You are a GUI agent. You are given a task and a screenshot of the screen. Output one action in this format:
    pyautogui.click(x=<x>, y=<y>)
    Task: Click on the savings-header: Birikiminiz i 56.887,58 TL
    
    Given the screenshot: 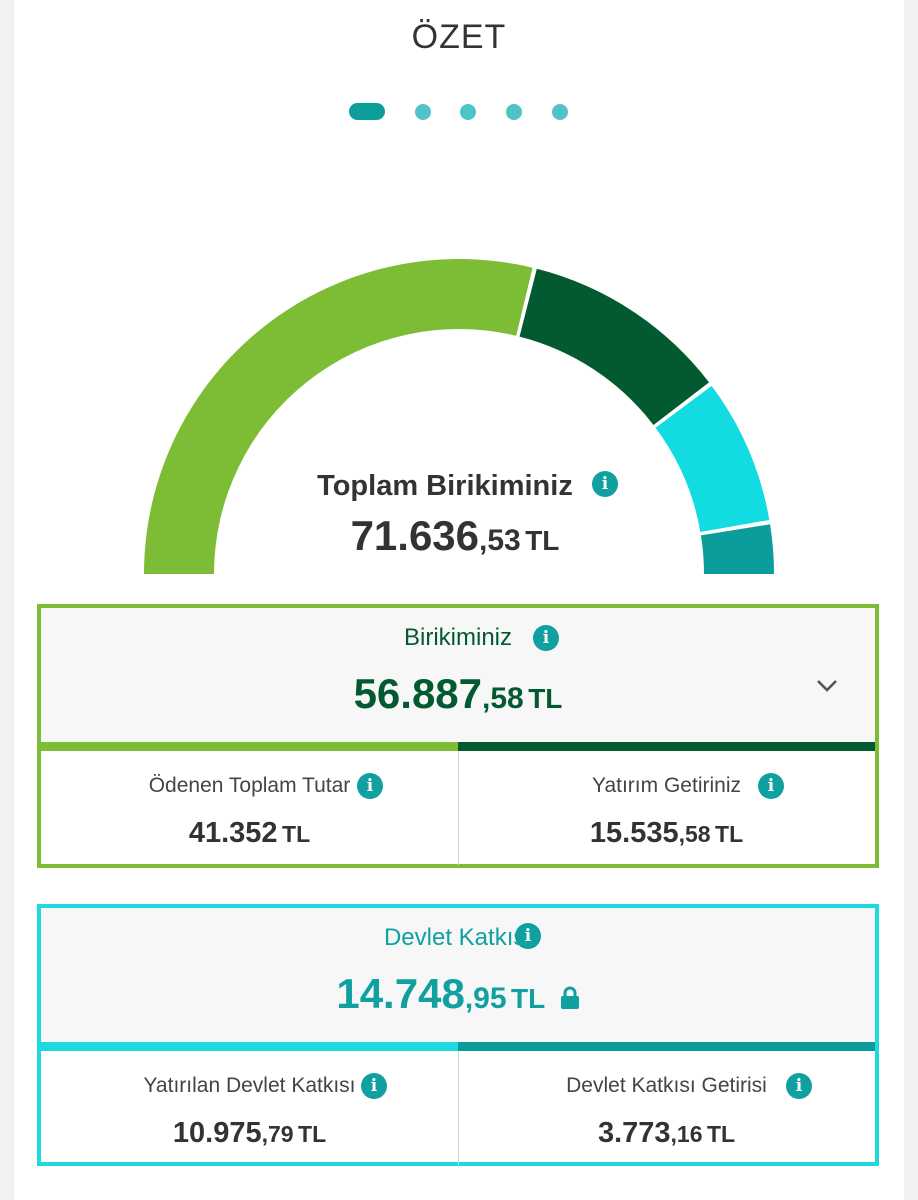 What is the action you would take?
    pyautogui.click(x=458, y=675)
    